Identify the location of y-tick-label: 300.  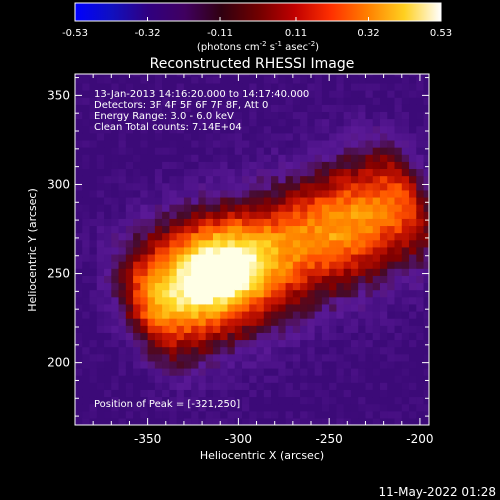
(58, 184).